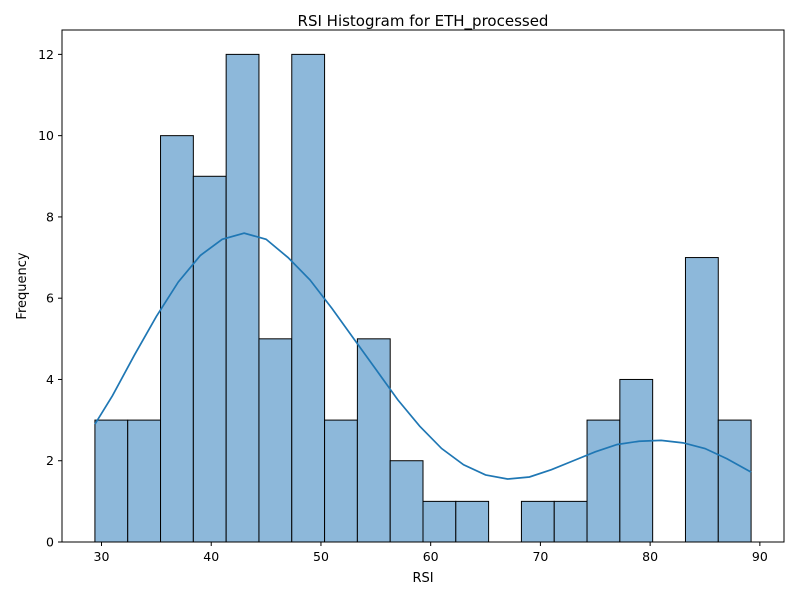  I want to click on y-tick-label: 8, so click(50, 216).